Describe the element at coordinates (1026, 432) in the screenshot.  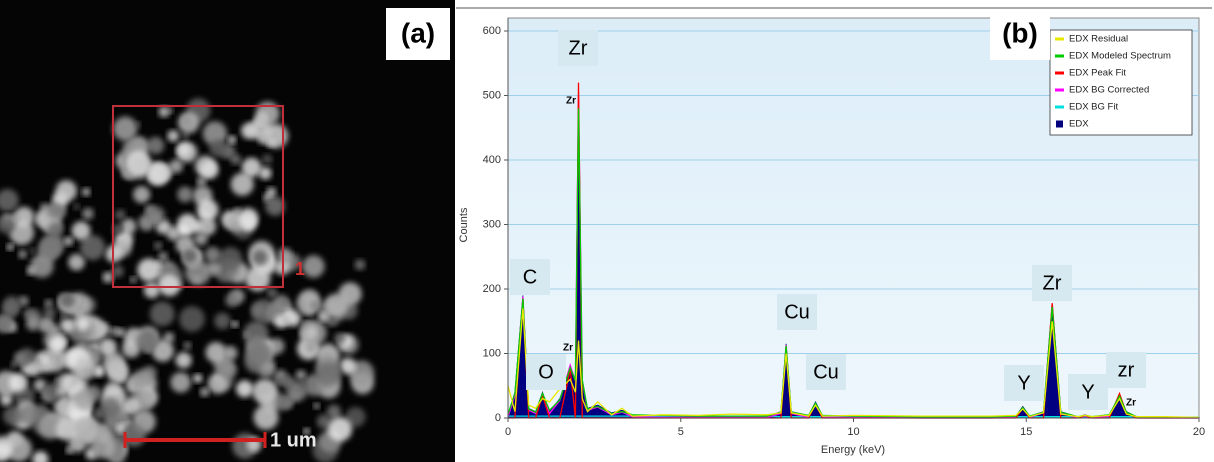
I see `x-tick-label: 15` at that location.